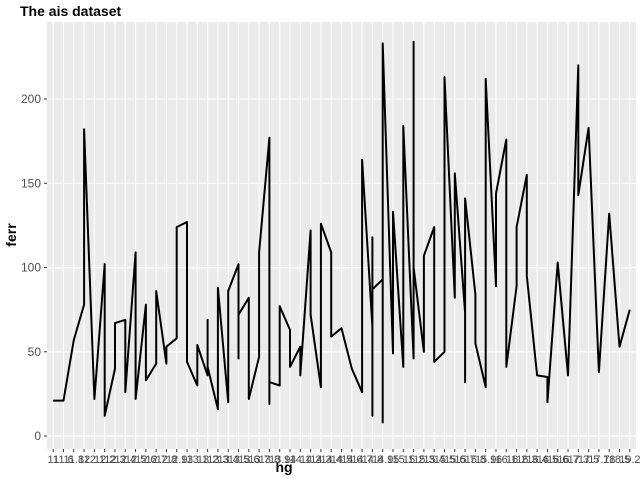  What do you see at coordinates (557, 460) in the screenshot?
I see `x-tick-label: 16.6` at bounding box center [557, 460].